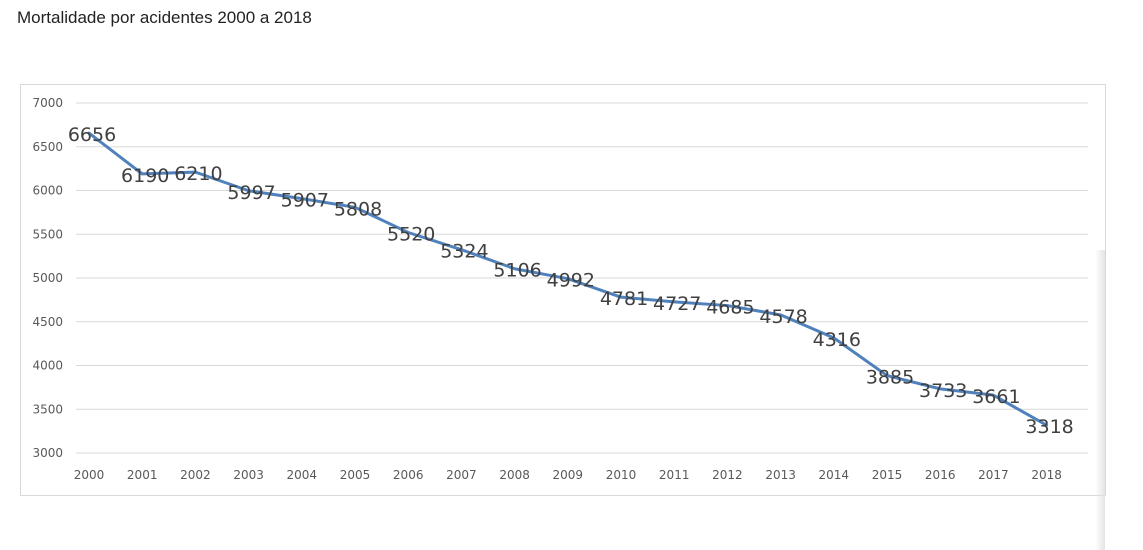  Describe the element at coordinates (305, 201) in the screenshot. I see `data-label: 5907` at that location.